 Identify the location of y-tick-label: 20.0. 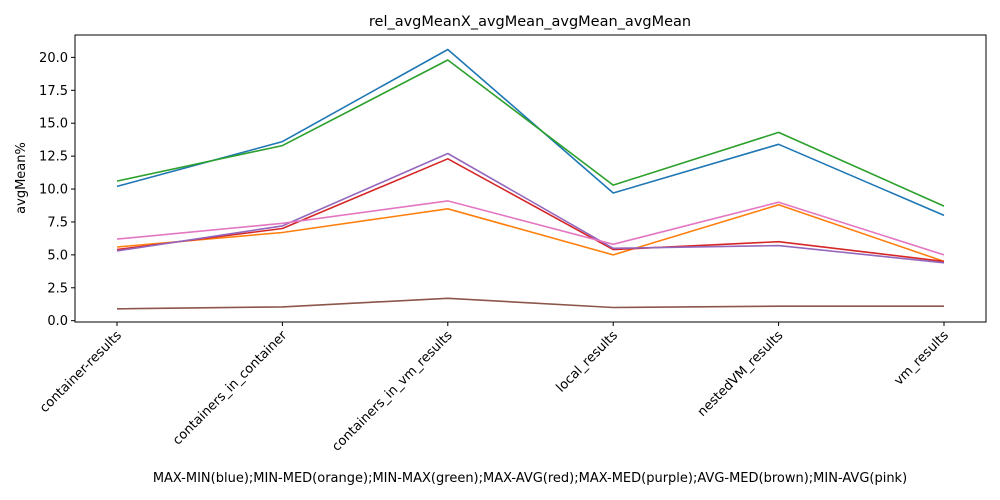
(53, 58).